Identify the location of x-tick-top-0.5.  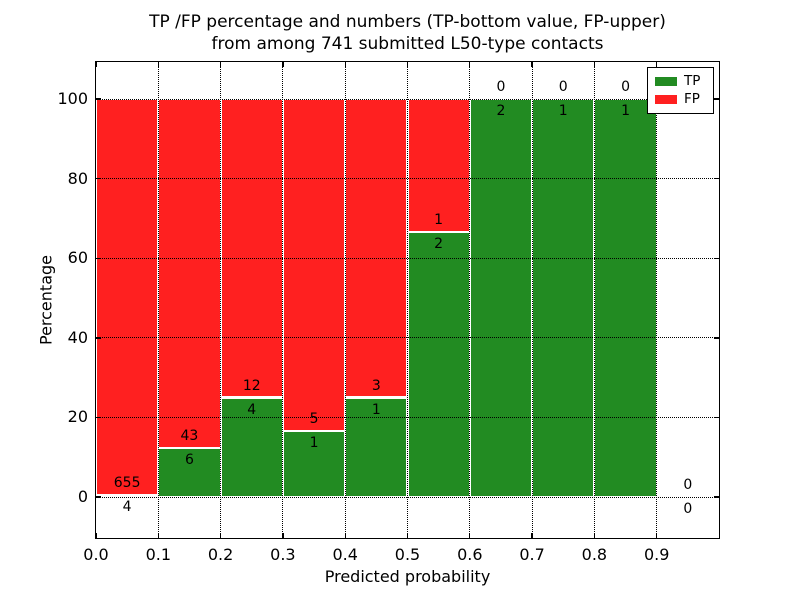
(407, 64).